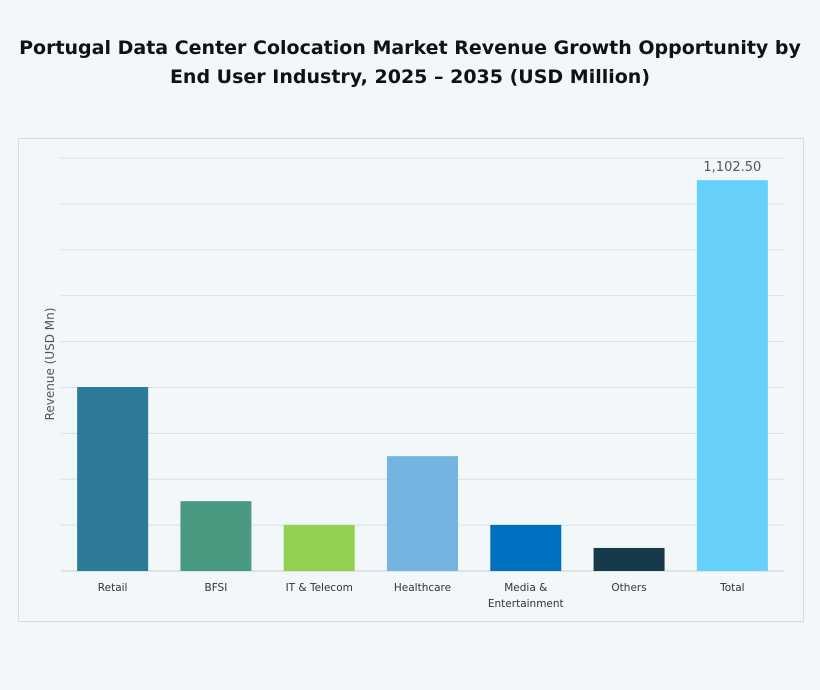 The height and width of the screenshot is (690, 820). I want to click on bar-retail, so click(113, 479).